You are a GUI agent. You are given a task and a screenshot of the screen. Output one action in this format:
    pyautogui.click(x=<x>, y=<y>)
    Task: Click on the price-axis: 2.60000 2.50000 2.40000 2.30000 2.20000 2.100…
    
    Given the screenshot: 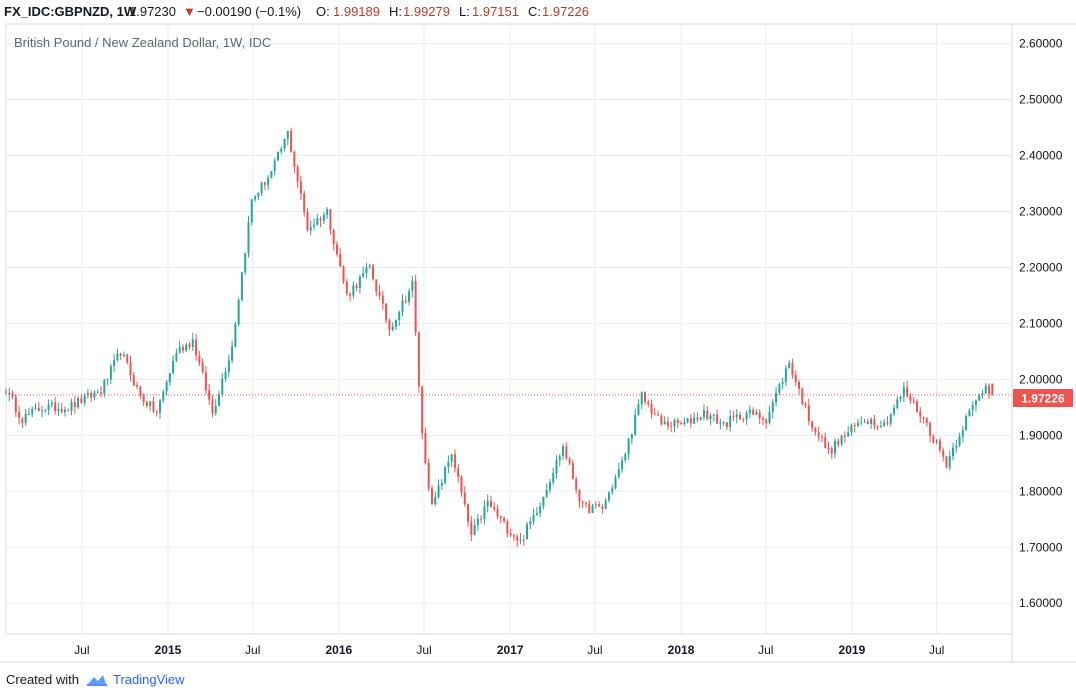 What is the action you would take?
    pyautogui.click(x=1041, y=324)
    